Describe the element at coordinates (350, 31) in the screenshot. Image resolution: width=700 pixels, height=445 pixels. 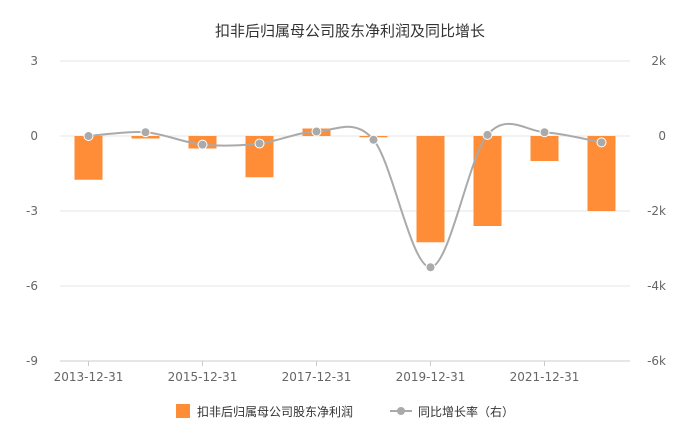
I see `chart-title: 扣非后归属母公司股东净利润及同比增长` at that location.